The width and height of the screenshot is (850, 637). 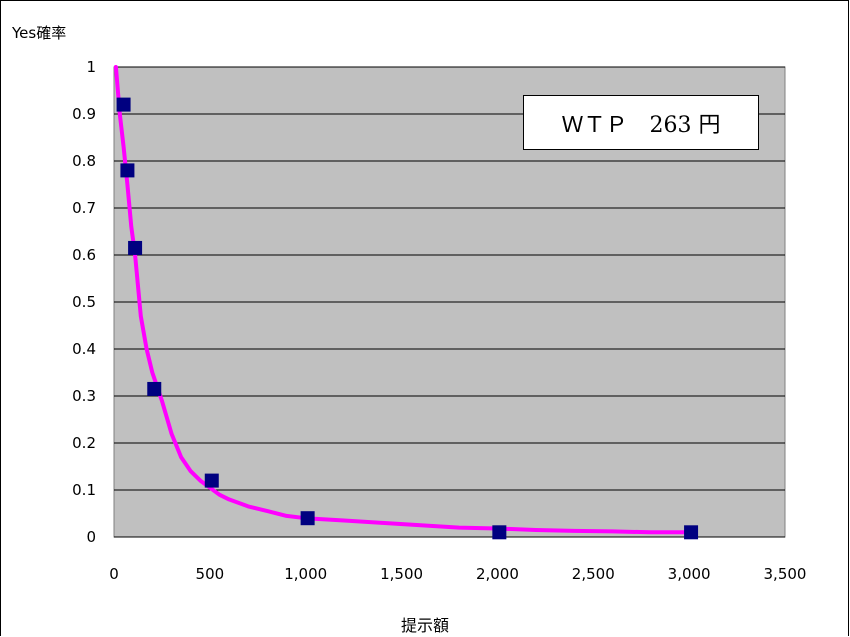 What do you see at coordinates (785, 574) in the screenshot?
I see `x-tick-label: 3,500` at bounding box center [785, 574].